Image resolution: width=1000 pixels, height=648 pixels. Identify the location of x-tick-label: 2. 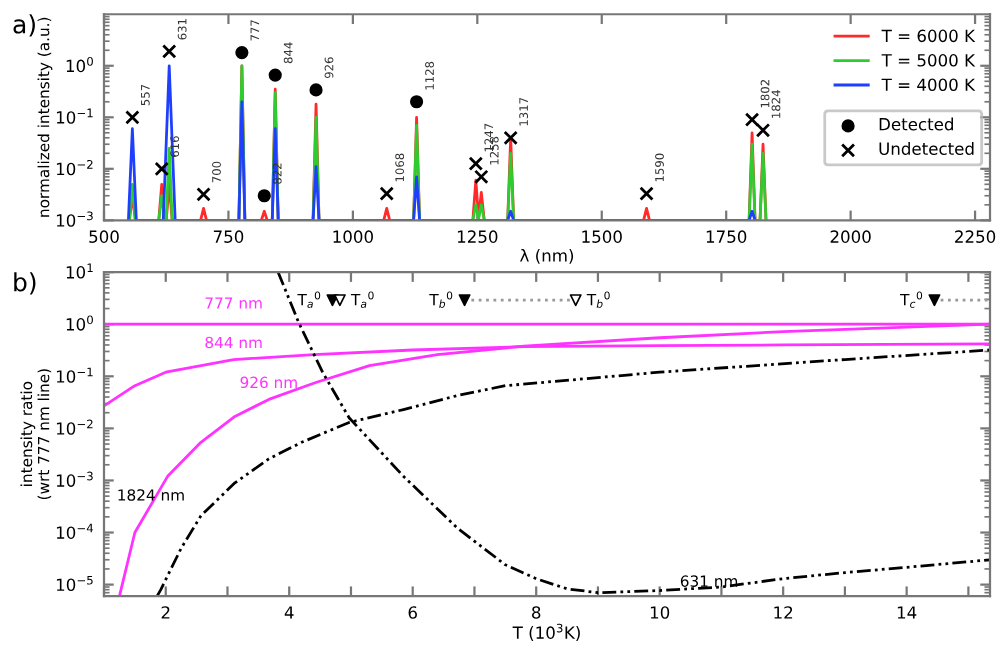
(165, 612).